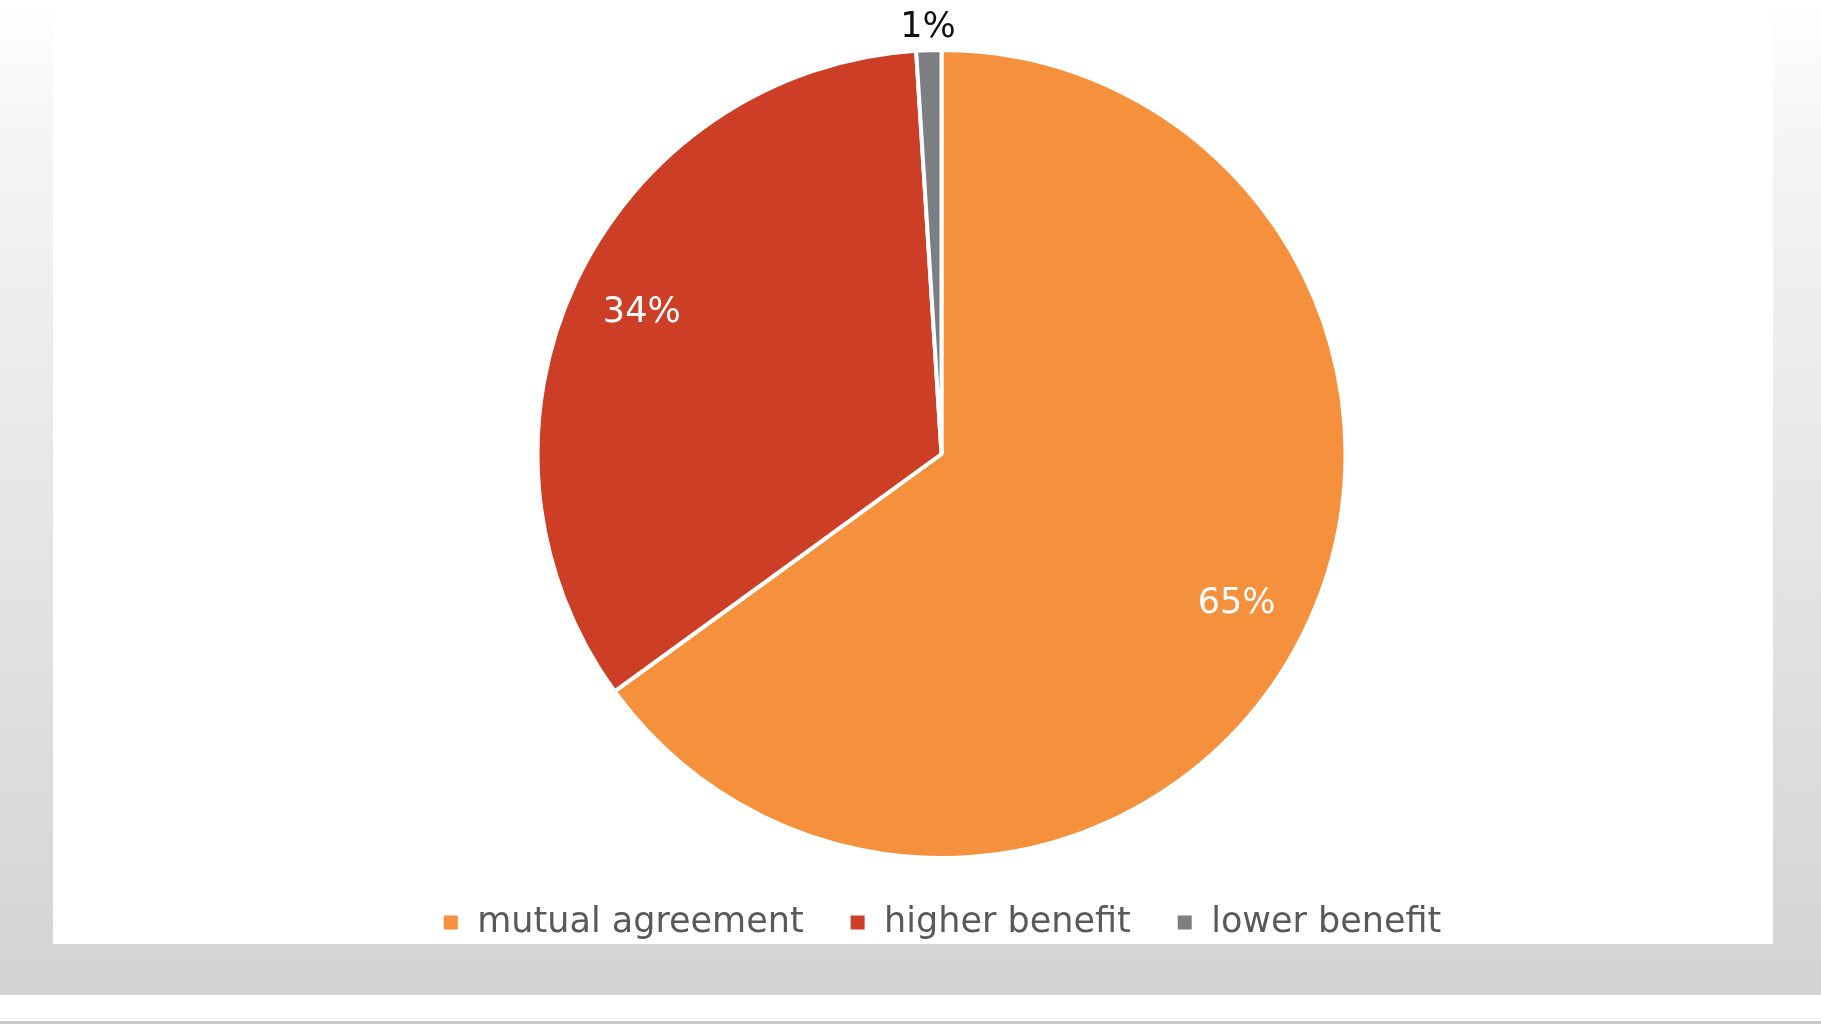  Describe the element at coordinates (641, 310) in the screenshot. I see `data-label: 34%` at that location.